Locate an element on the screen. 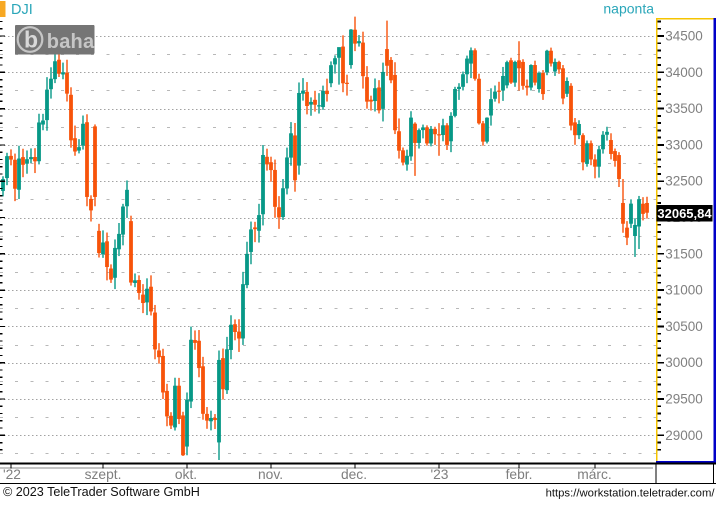  svg-text: 33500 is located at coordinates (684, 108).